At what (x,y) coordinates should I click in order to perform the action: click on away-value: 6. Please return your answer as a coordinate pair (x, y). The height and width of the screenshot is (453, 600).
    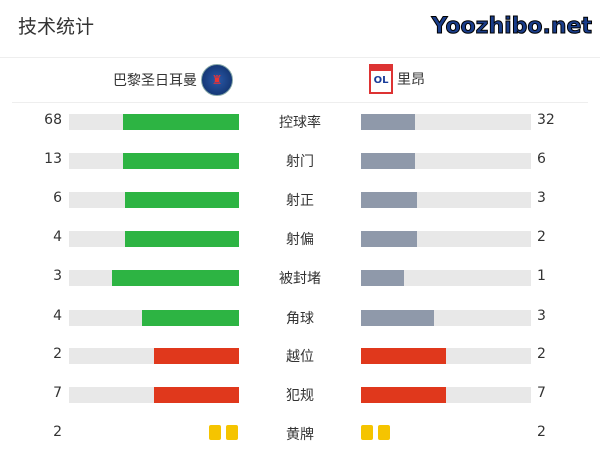
    Looking at the image, I should click on (541, 159).